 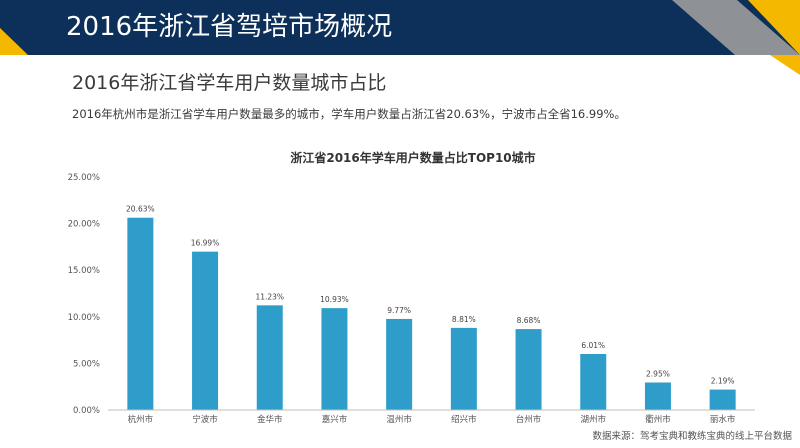 What do you see at coordinates (205, 243) in the screenshot?
I see `data-label: 16.99%` at bounding box center [205, 243].